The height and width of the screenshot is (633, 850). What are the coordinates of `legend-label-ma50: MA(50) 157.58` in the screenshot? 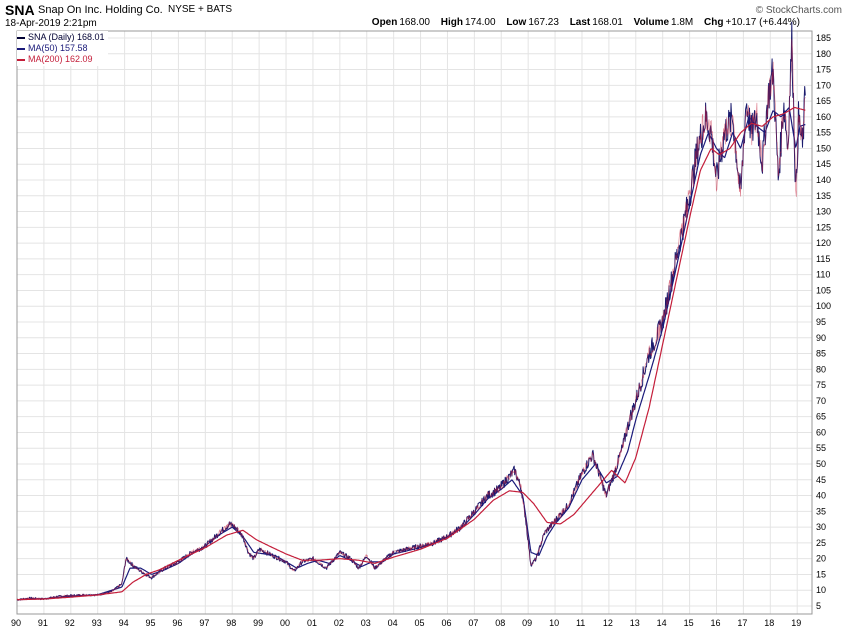 It's located at (58, 48).